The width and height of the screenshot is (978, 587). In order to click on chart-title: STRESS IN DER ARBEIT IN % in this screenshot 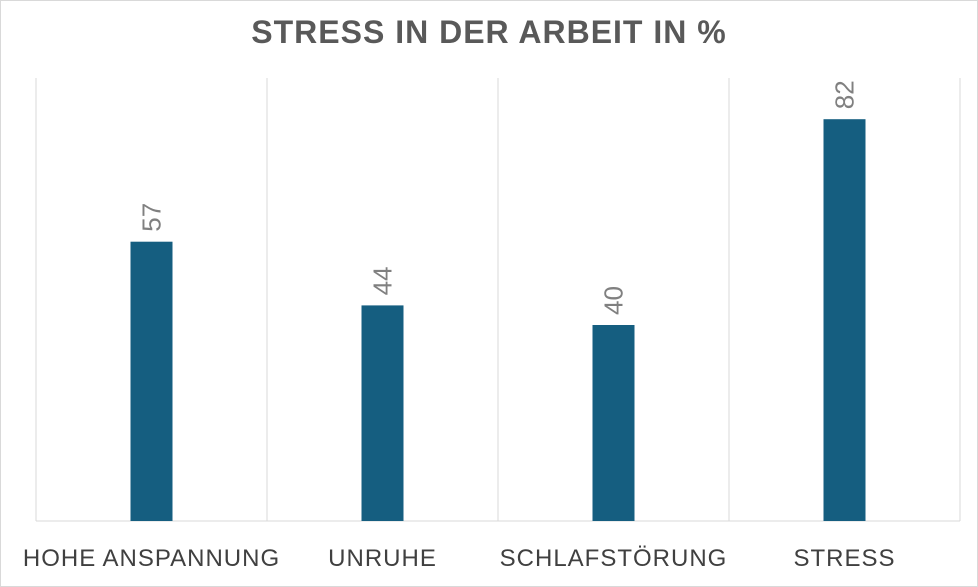, I will do `click(489, 32)`.